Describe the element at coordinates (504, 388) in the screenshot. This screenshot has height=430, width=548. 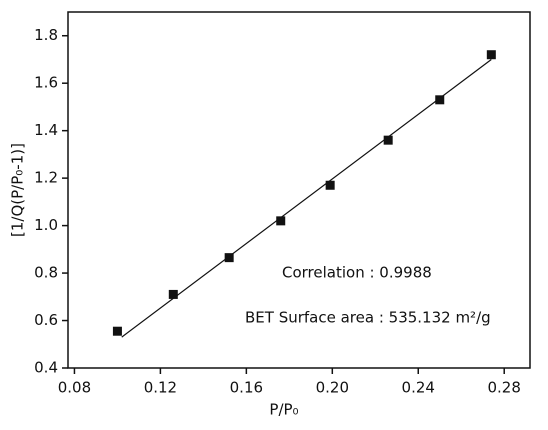
I see `x-tick-label: 0.28` at that location.